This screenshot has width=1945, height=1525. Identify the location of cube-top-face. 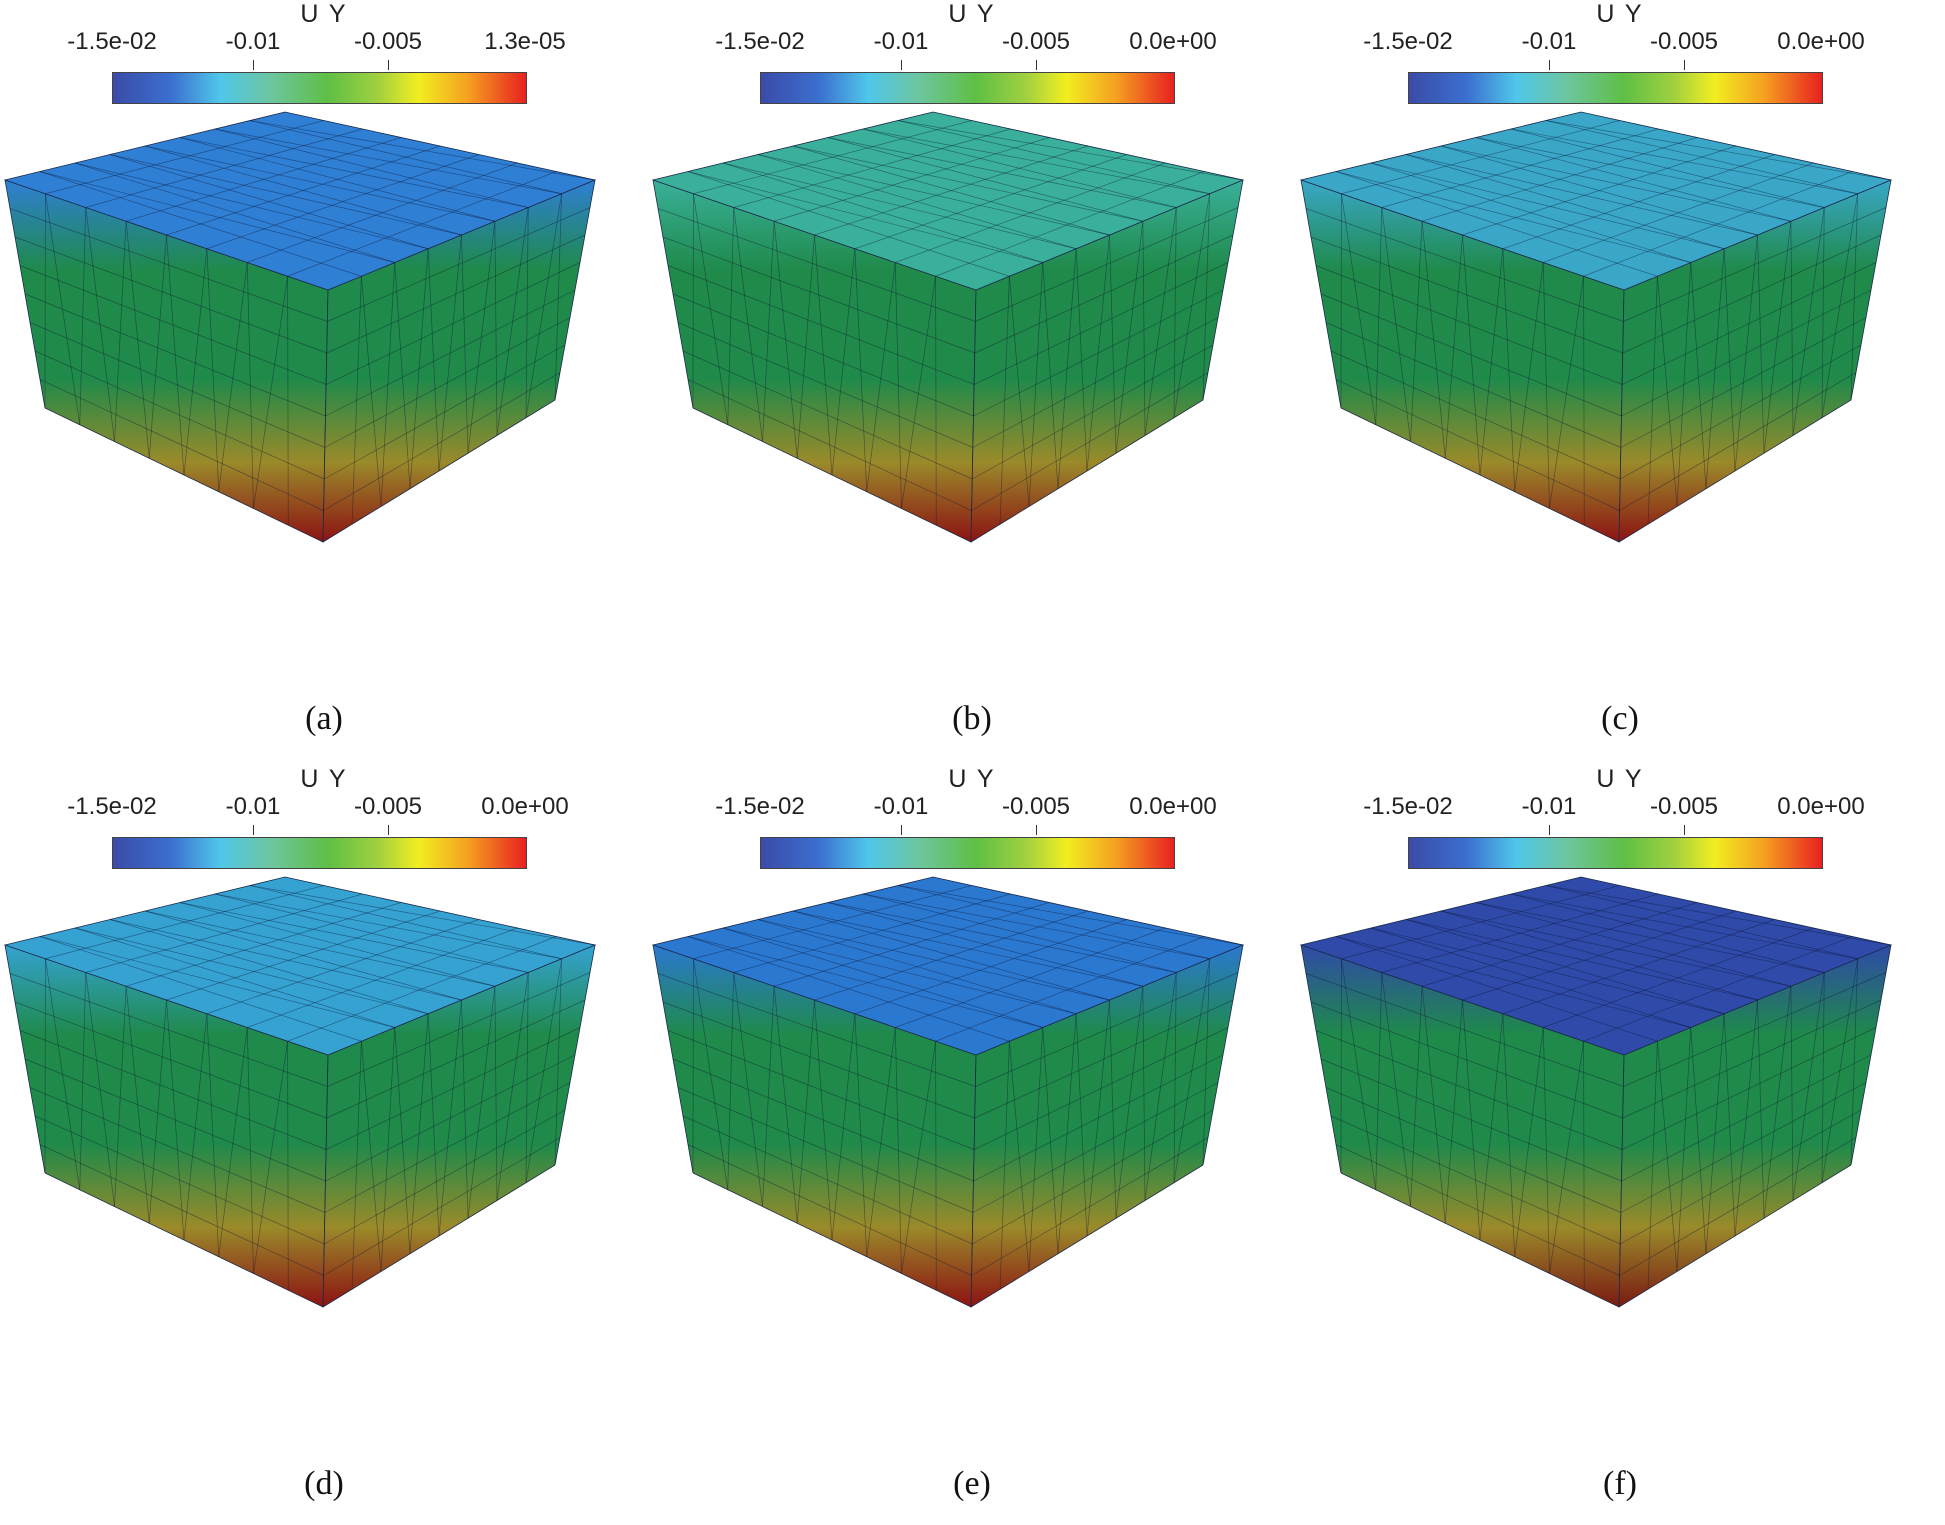
(300, 201).